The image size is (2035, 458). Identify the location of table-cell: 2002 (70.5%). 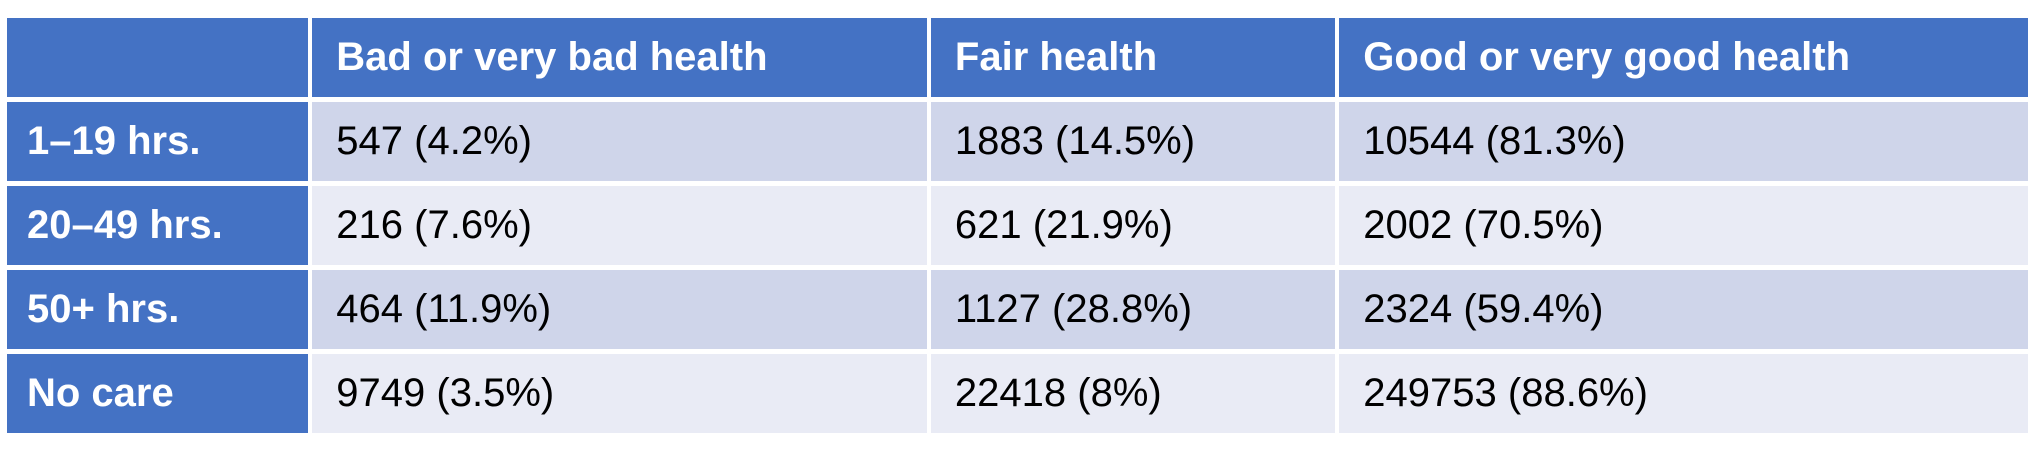
(1683, 225).